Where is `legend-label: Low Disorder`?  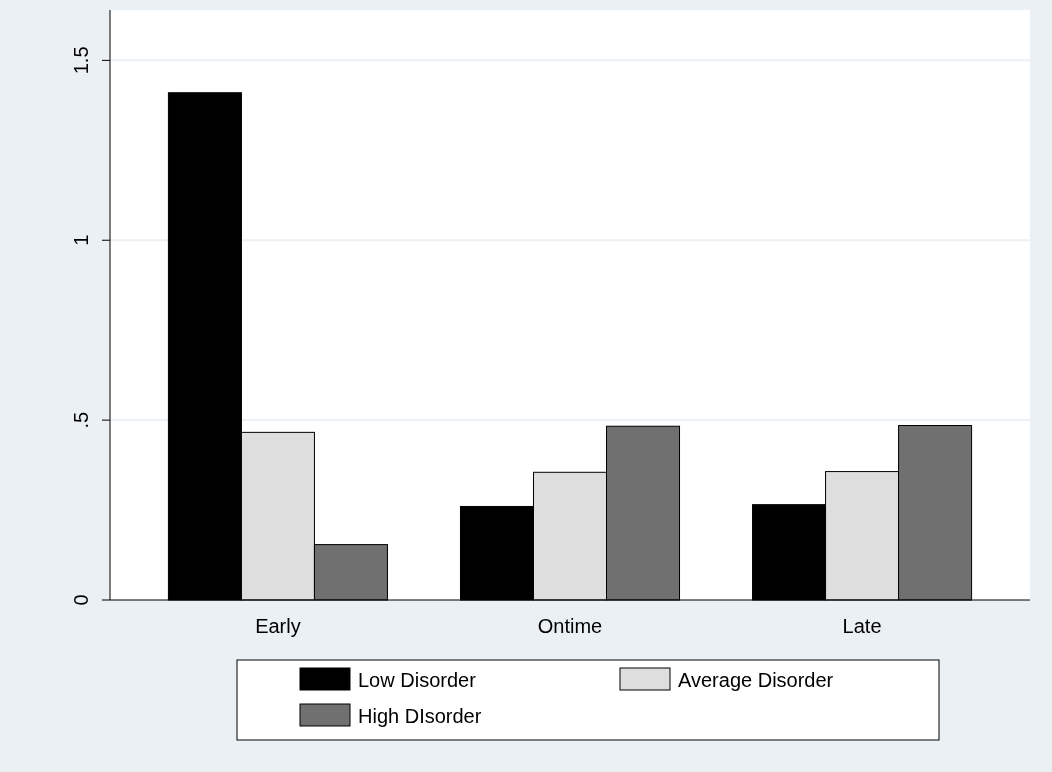
legend-label: Low Disorder is located at coordinates (417, 680).